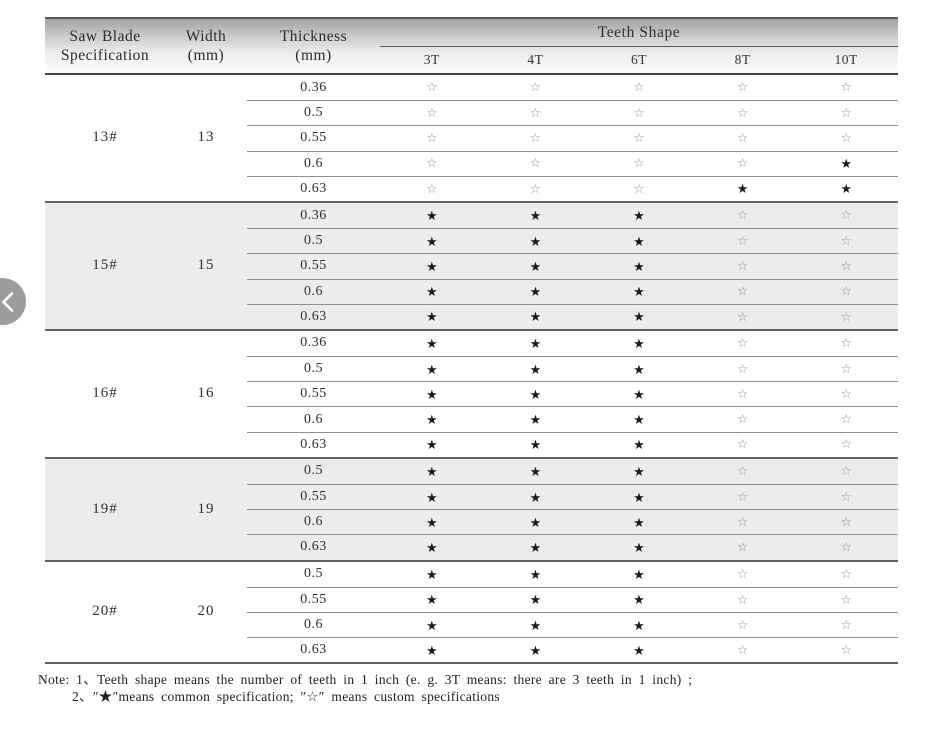  I want to click on carousel-prev-button, so click(13, 301).